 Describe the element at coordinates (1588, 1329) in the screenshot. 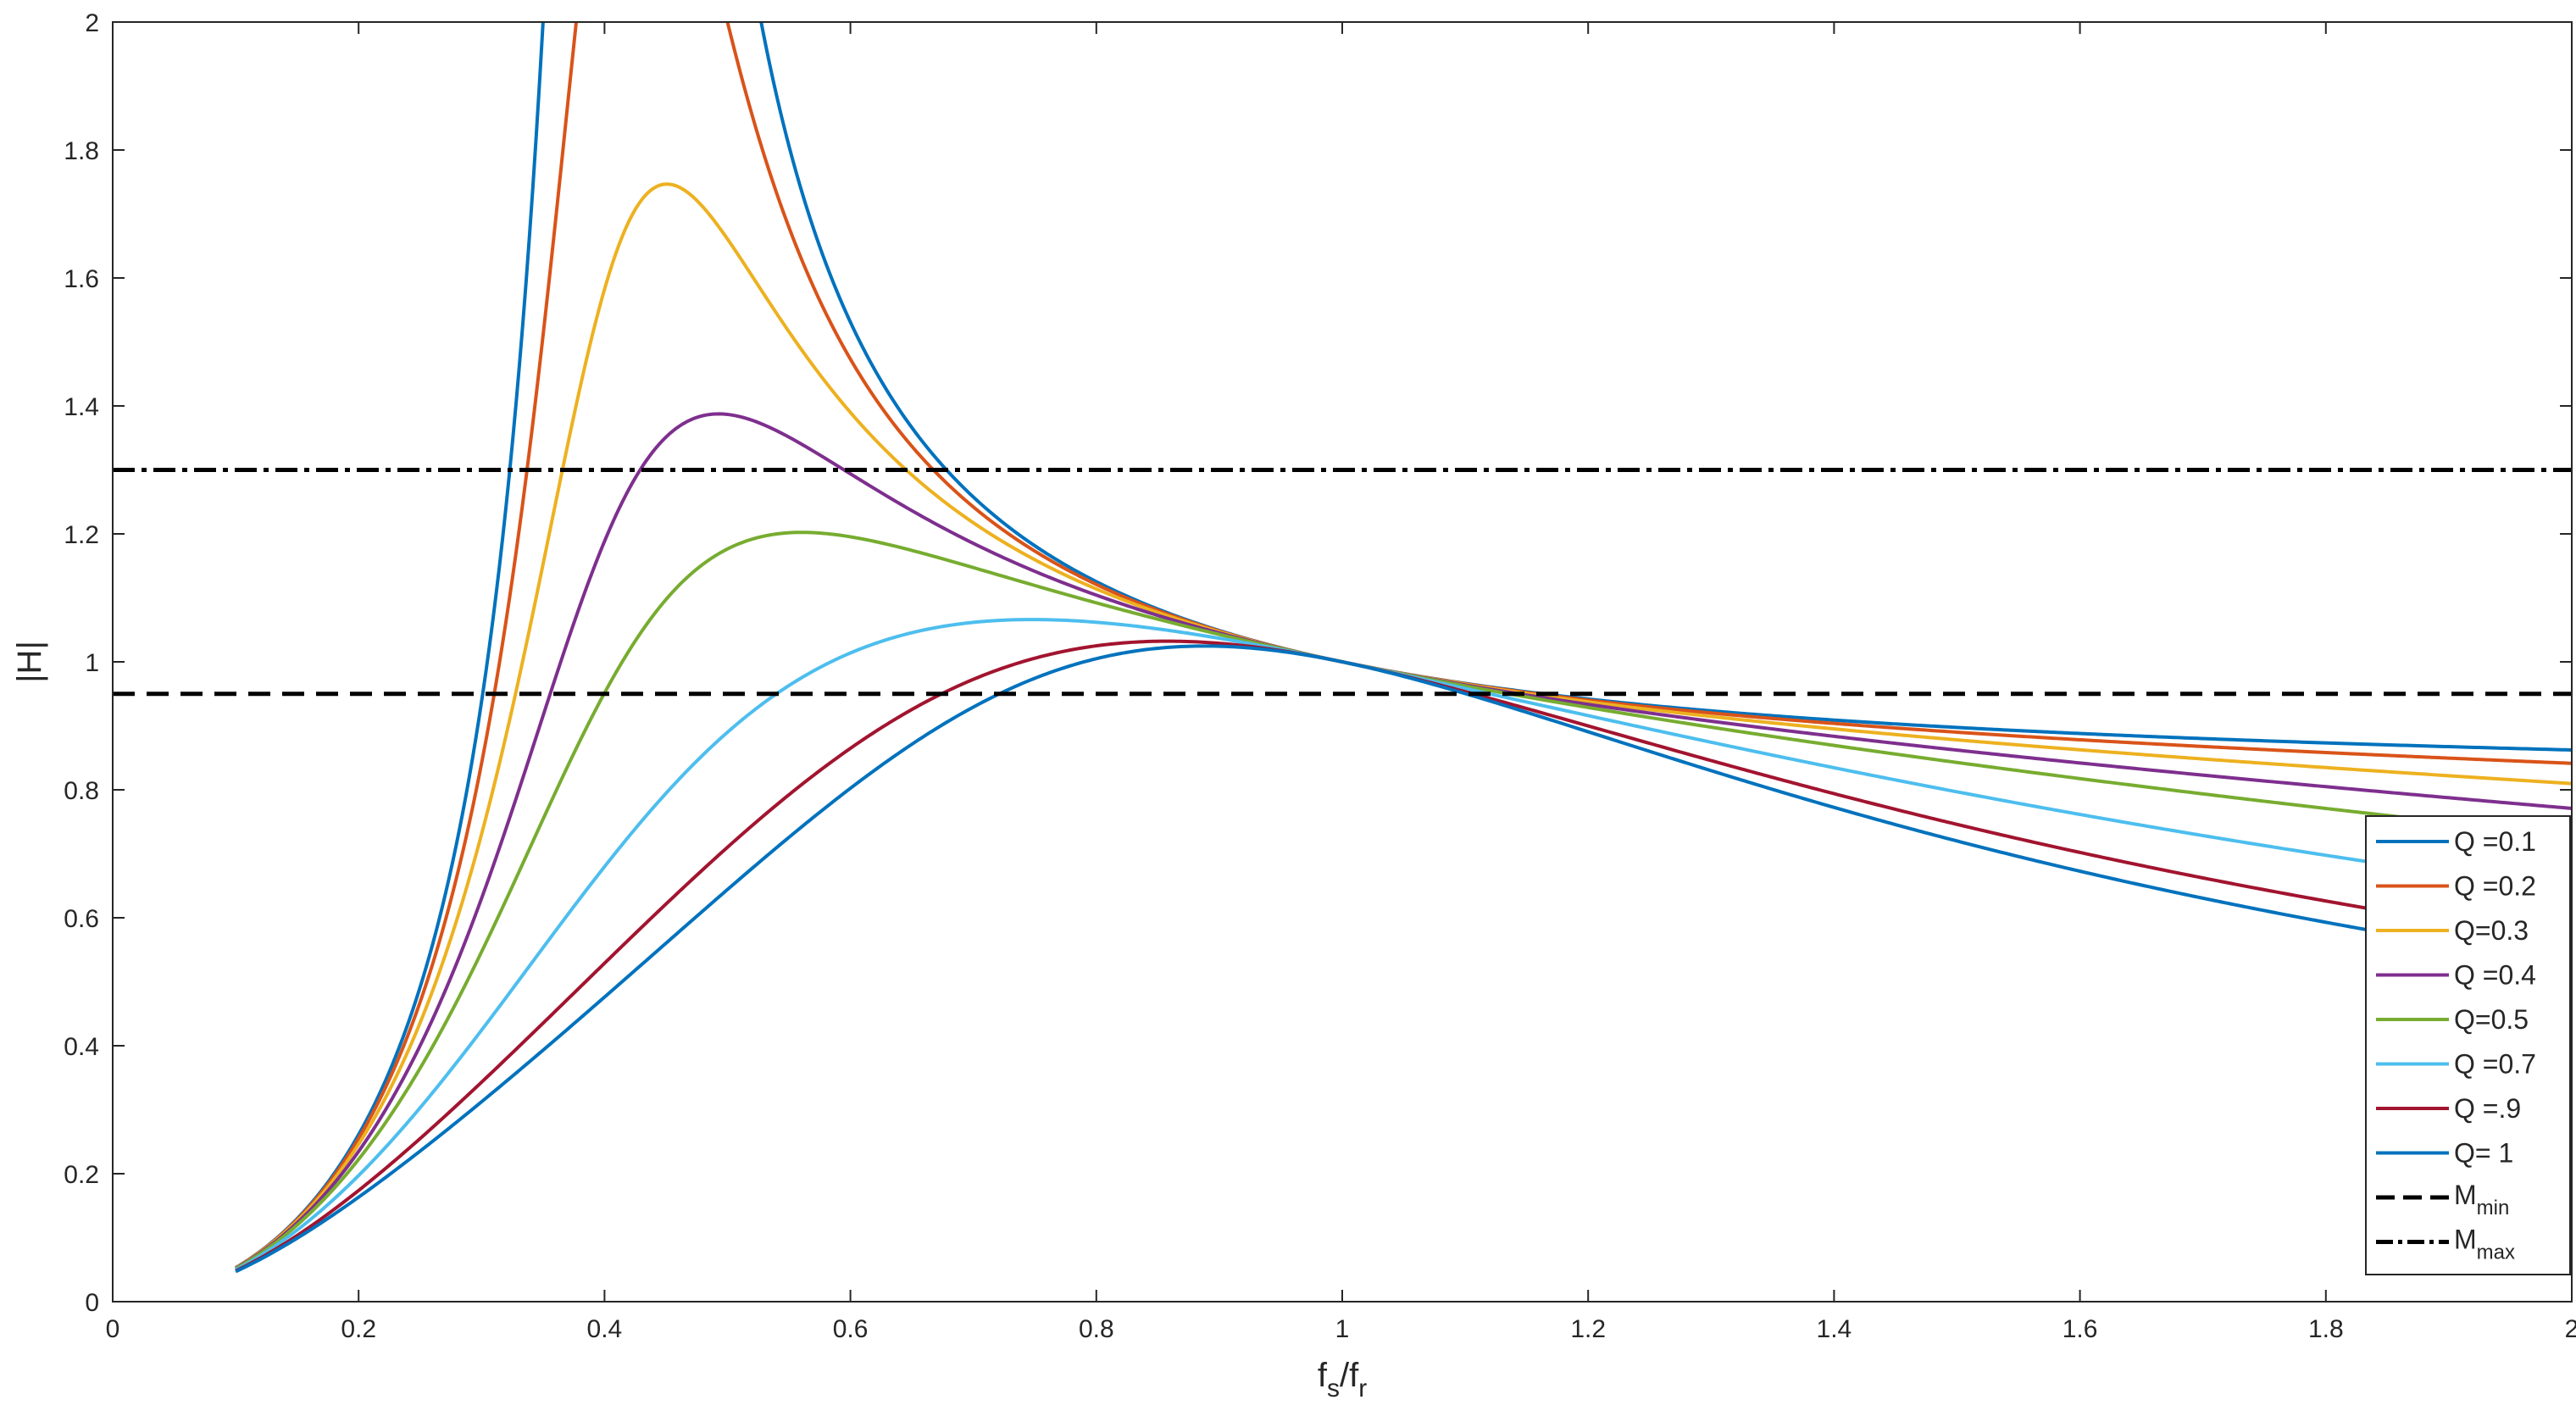

I see `x-tick-label: 1.2` at that location.